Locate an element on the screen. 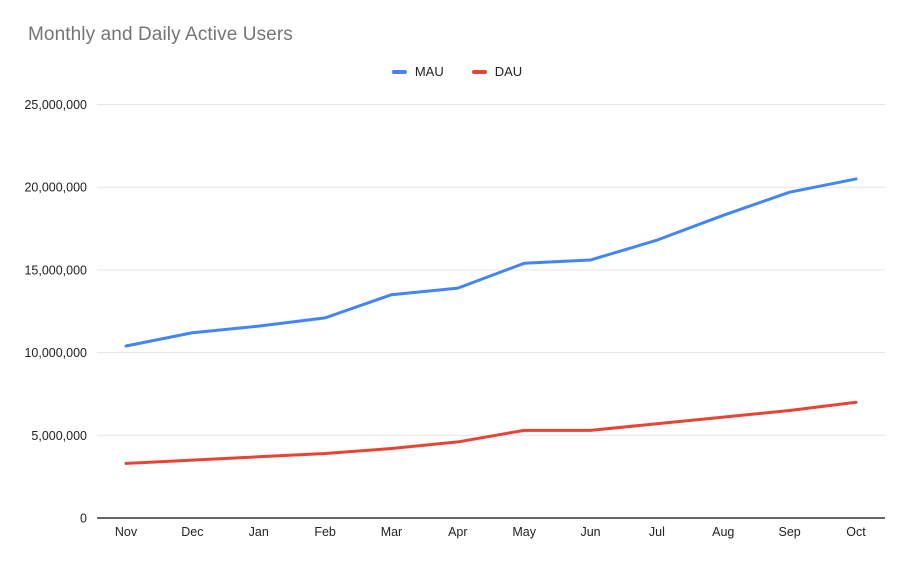  x-axis-tick-label: Mar is located at coordinates (392, 532).